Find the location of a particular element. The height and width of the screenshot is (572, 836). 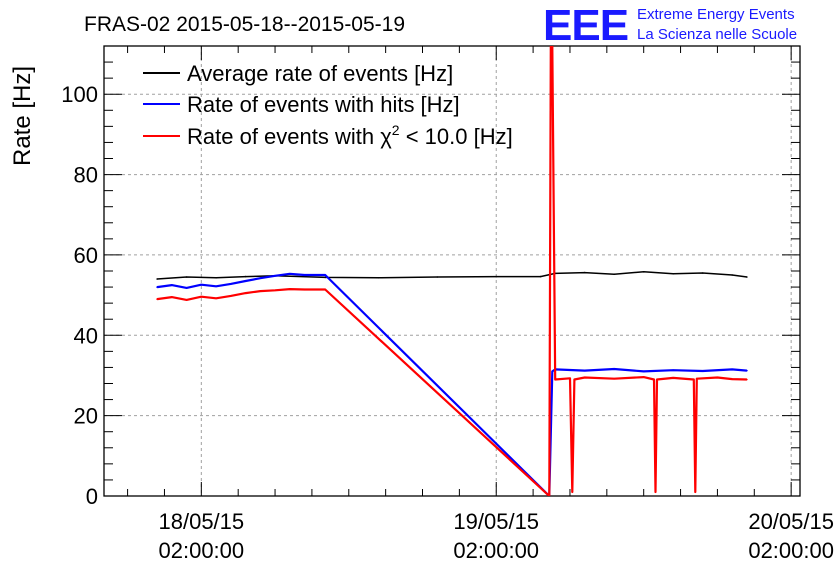

y-axis-title: Rate [Hz] is located at coordinates (22, 116).